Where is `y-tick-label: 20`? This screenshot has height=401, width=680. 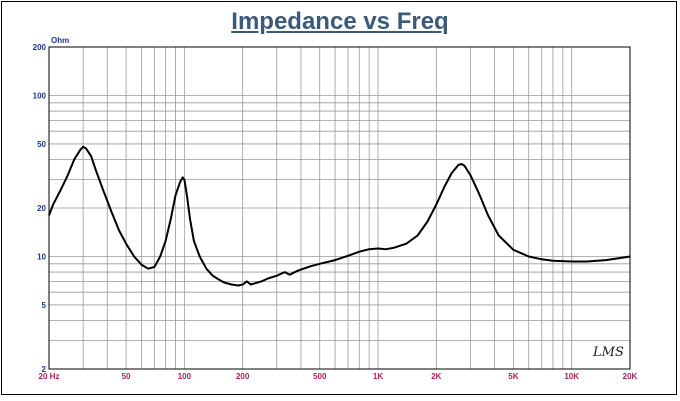 y-tick-label: 20 is located at coordinates (41, 208).